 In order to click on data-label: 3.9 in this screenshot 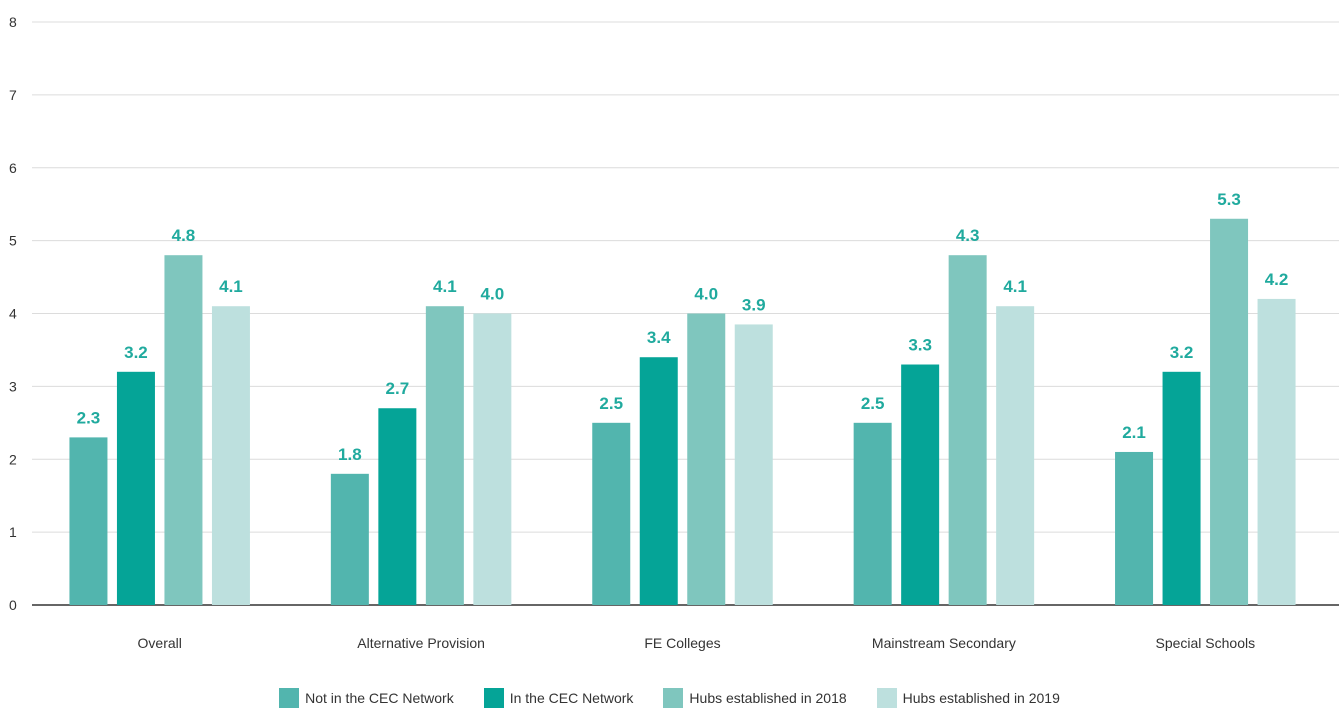, I will do `click(754, 304)`.